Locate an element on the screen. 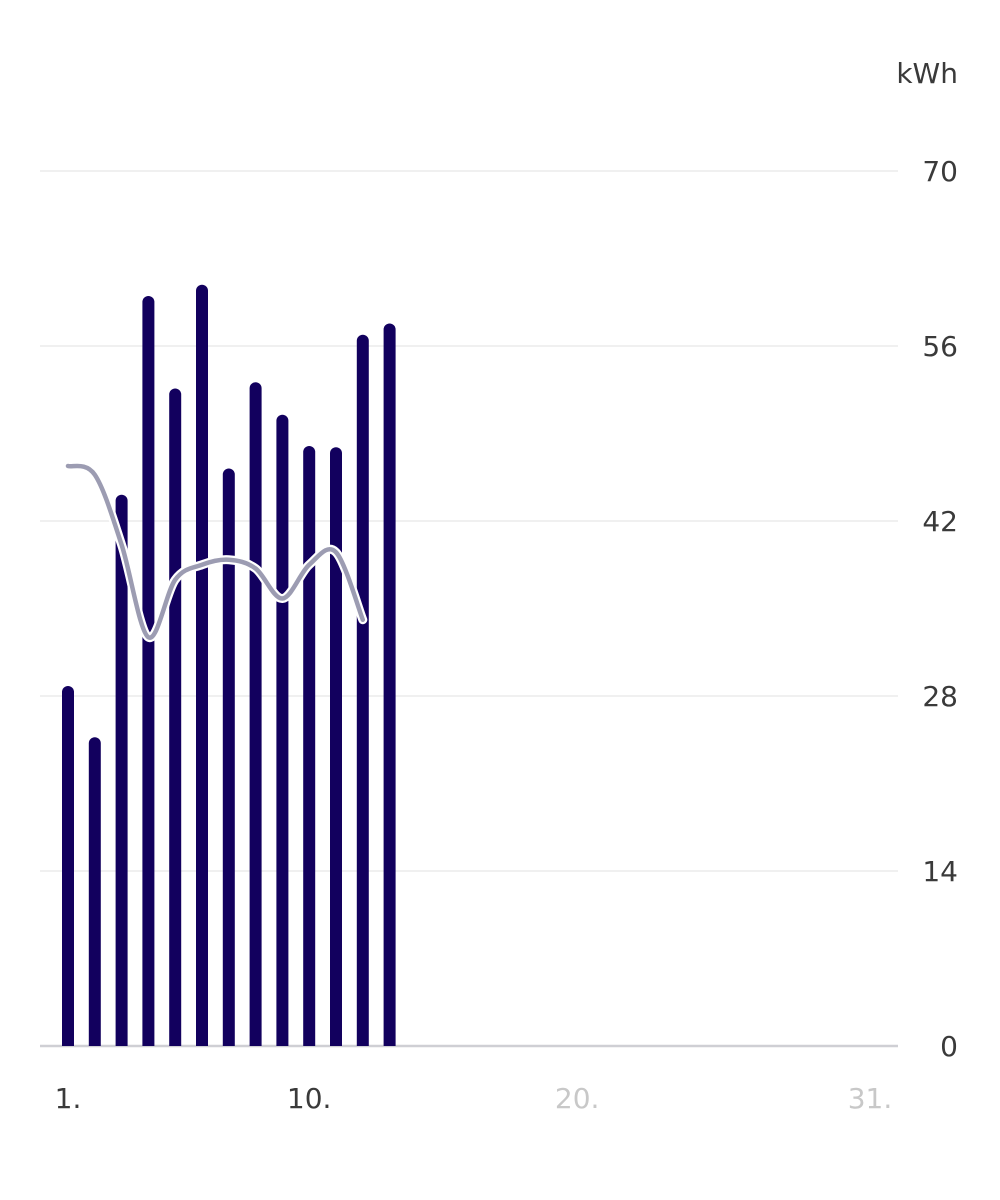 This screenshot has width=1000, height=1200. x-tick-label: 31. is located at coordinates (870, 1098).